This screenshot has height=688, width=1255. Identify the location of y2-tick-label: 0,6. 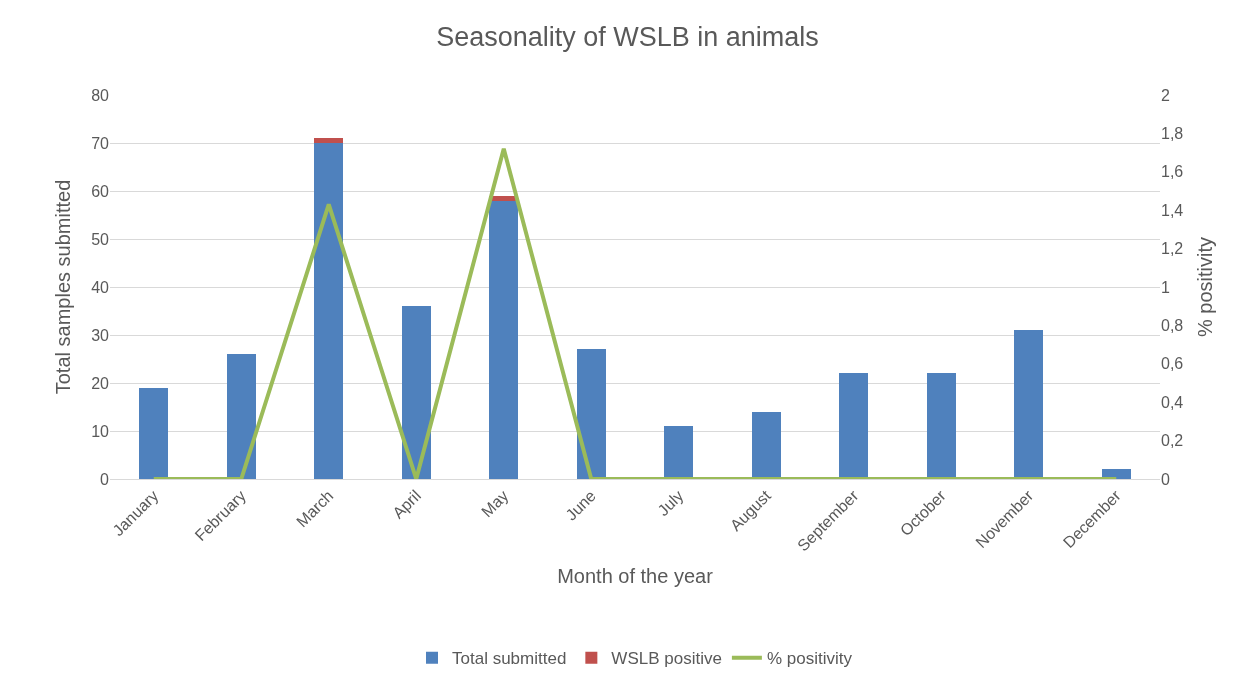
(1172, 364).